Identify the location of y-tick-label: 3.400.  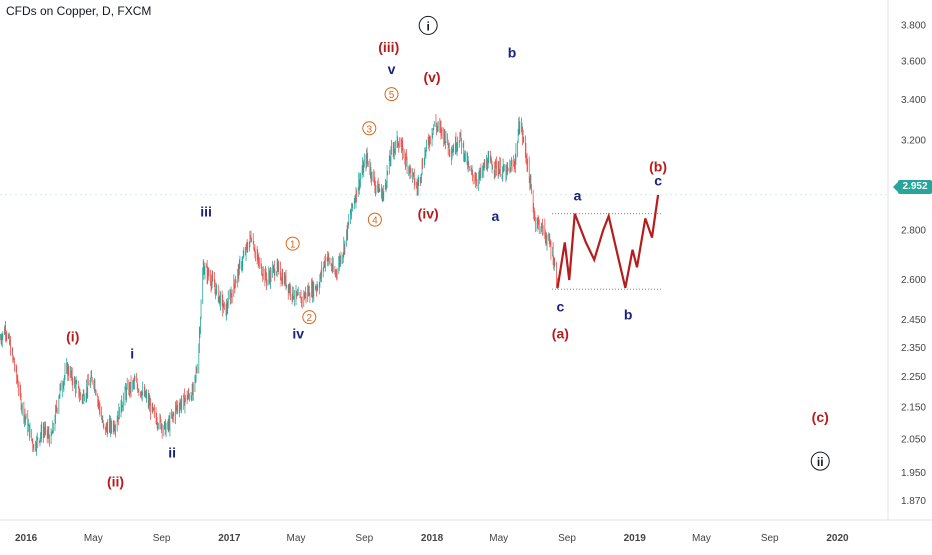
(913, 100).